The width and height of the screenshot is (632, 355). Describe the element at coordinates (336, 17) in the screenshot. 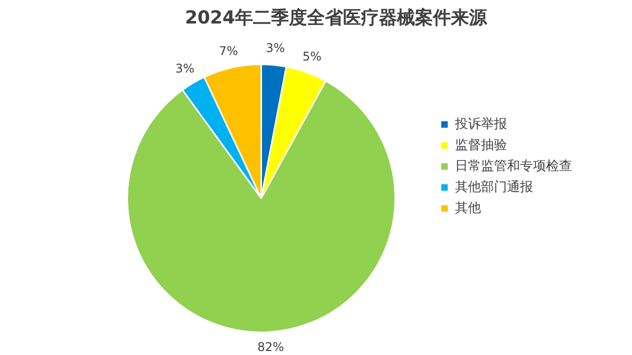

I see `chart-title: 2024年二季度全省医疗器械案件来源` at that location.